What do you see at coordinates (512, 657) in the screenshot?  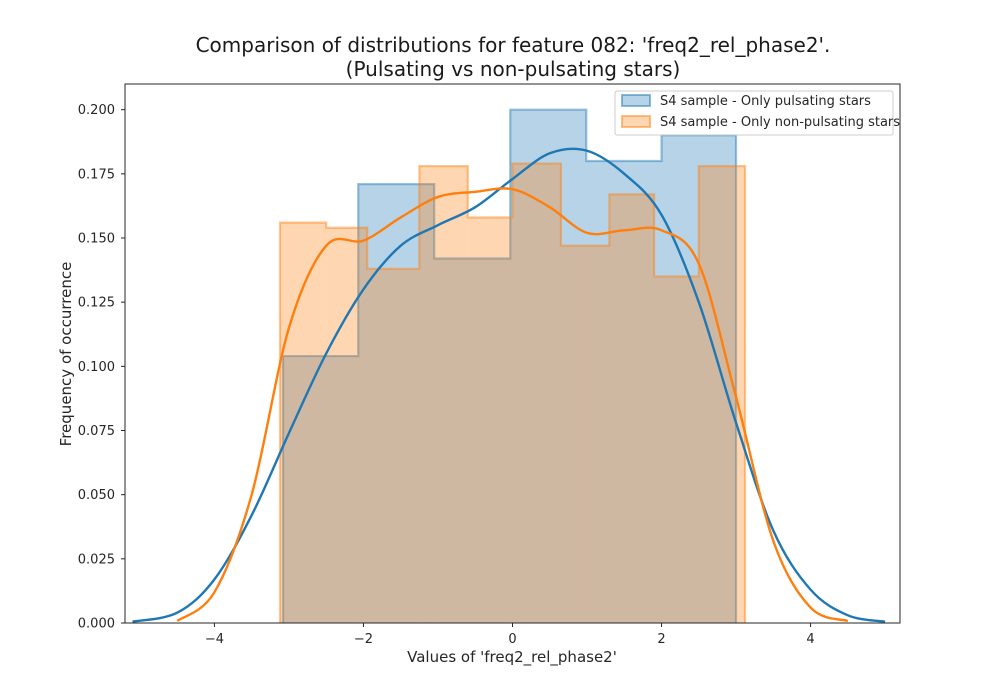 I see `x-axis-label: Values of 'freq2_rel_phase2'` at bounding box center [512, 657].